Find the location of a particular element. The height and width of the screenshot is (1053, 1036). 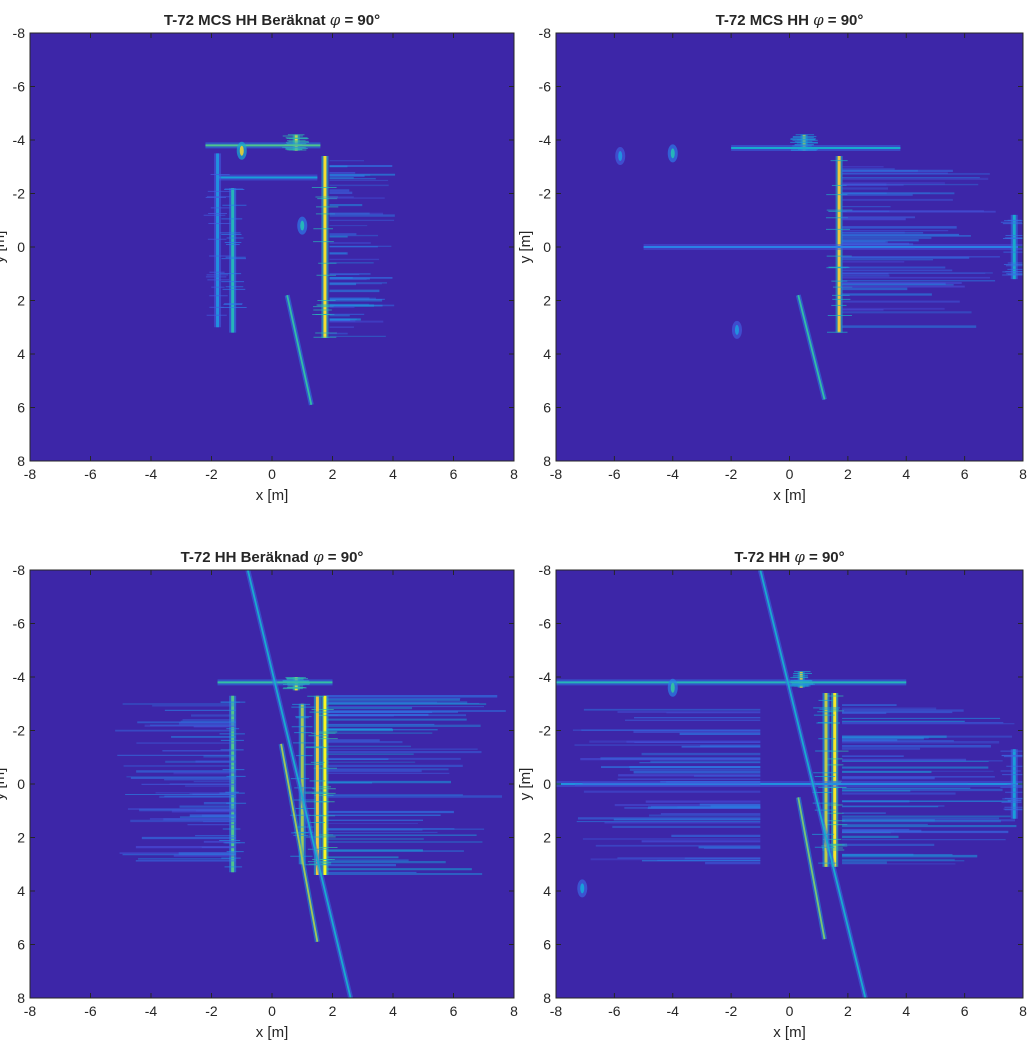

chart-title: T-72 MCS HH Beräknat φ = 90° is located at coordinates (272, 20).